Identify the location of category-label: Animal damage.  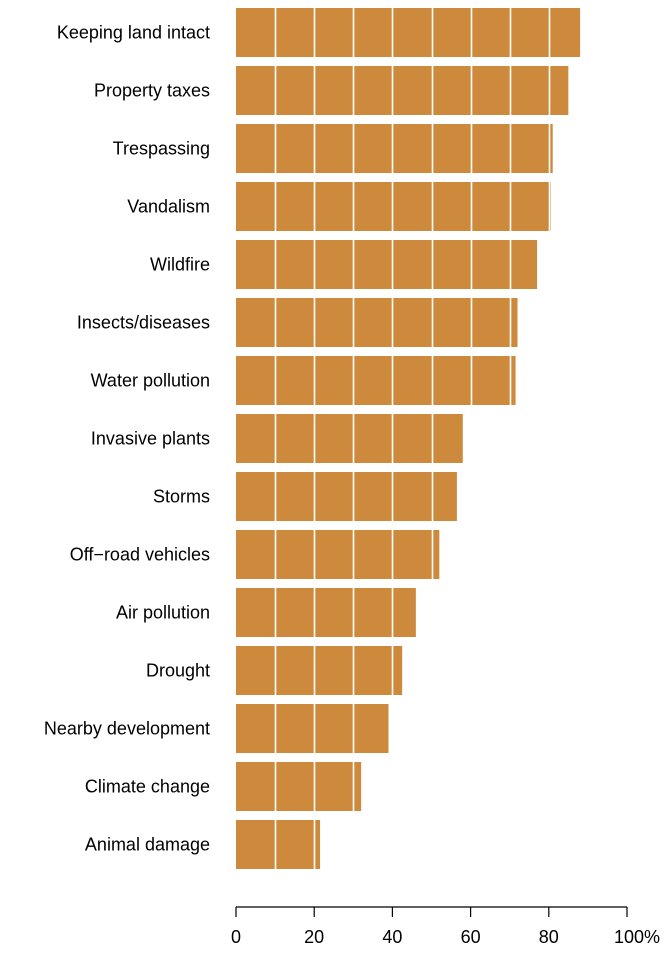
(147, 845).